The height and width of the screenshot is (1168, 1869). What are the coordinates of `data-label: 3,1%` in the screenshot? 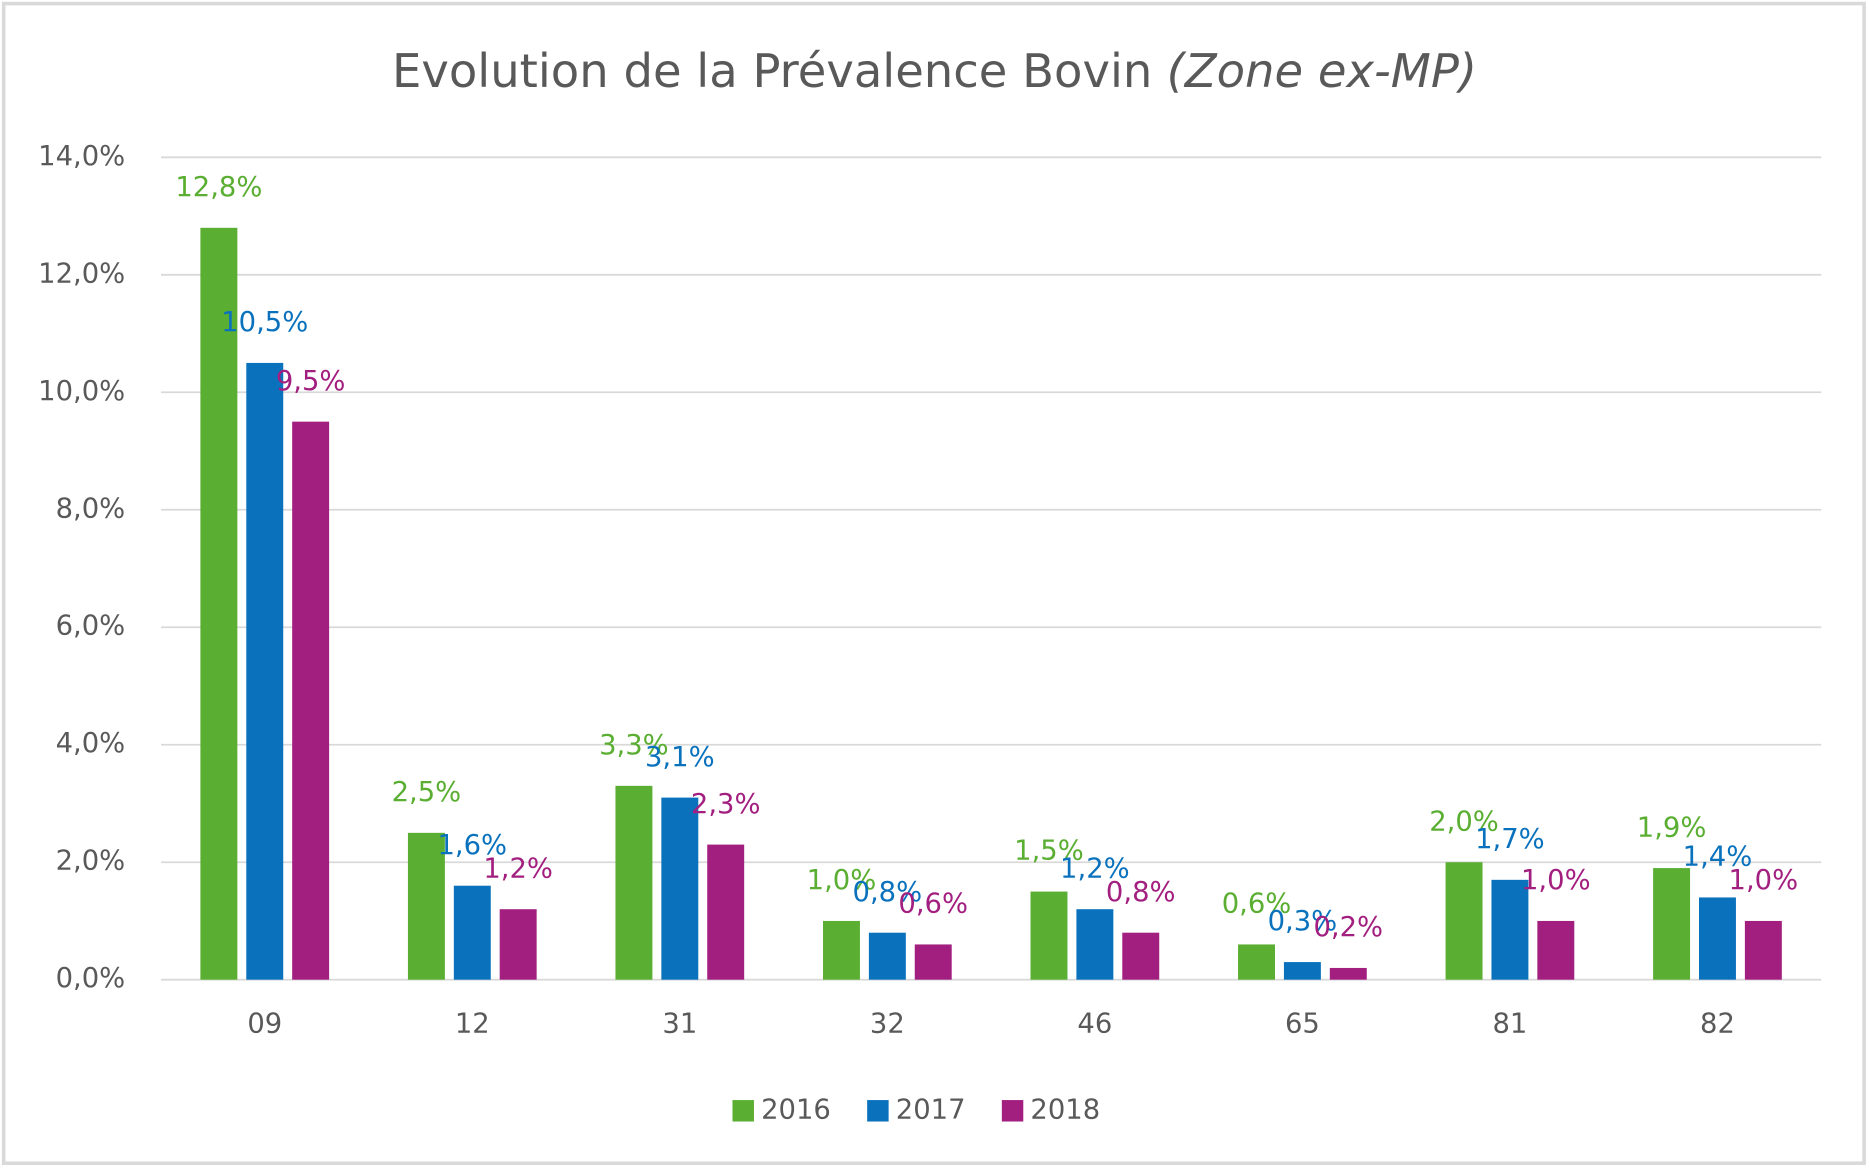 It's located at (680, 757).